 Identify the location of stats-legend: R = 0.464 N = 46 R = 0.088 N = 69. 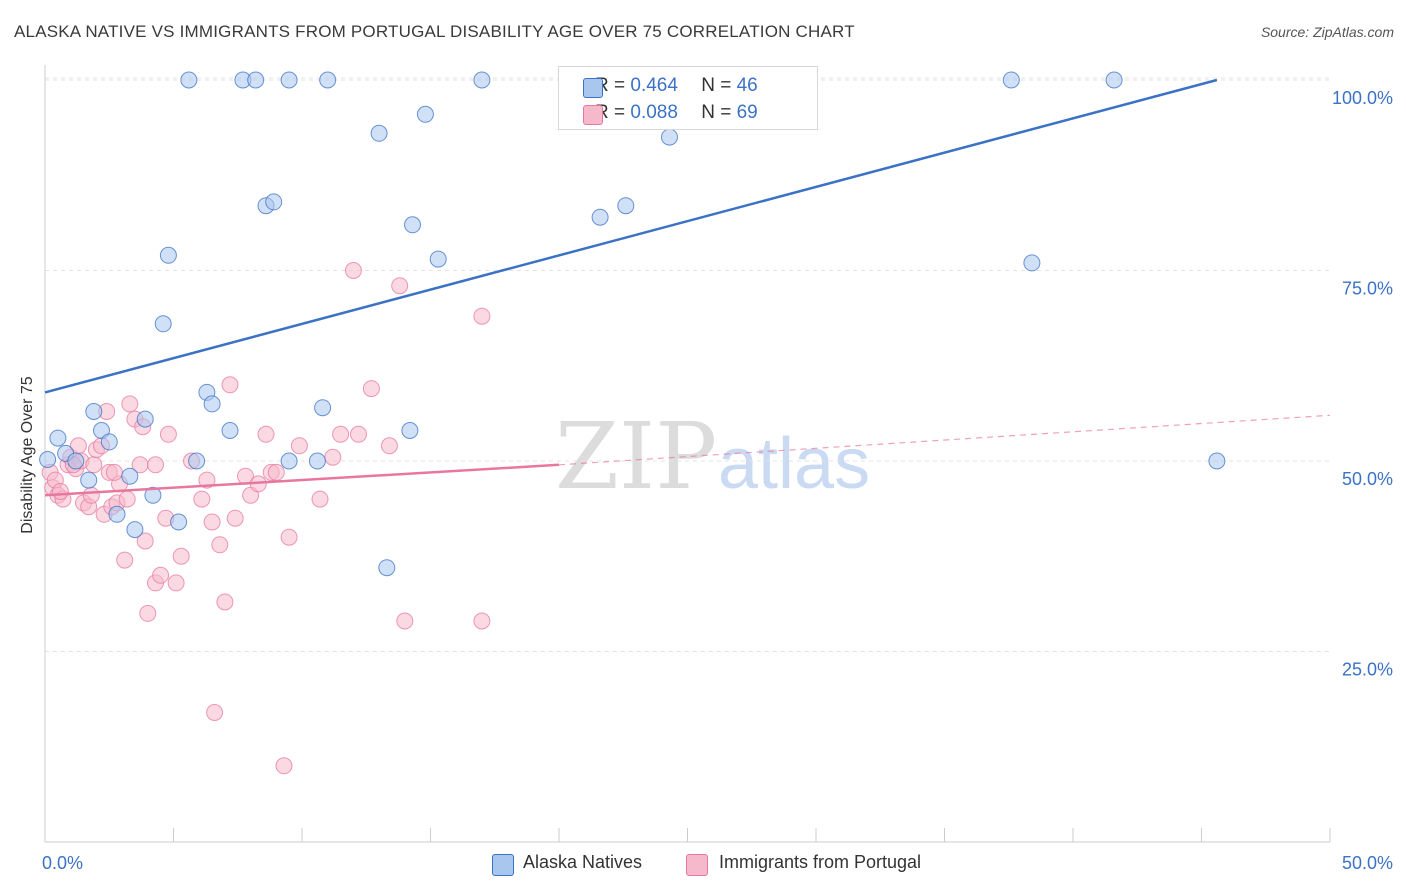
(688, 98).